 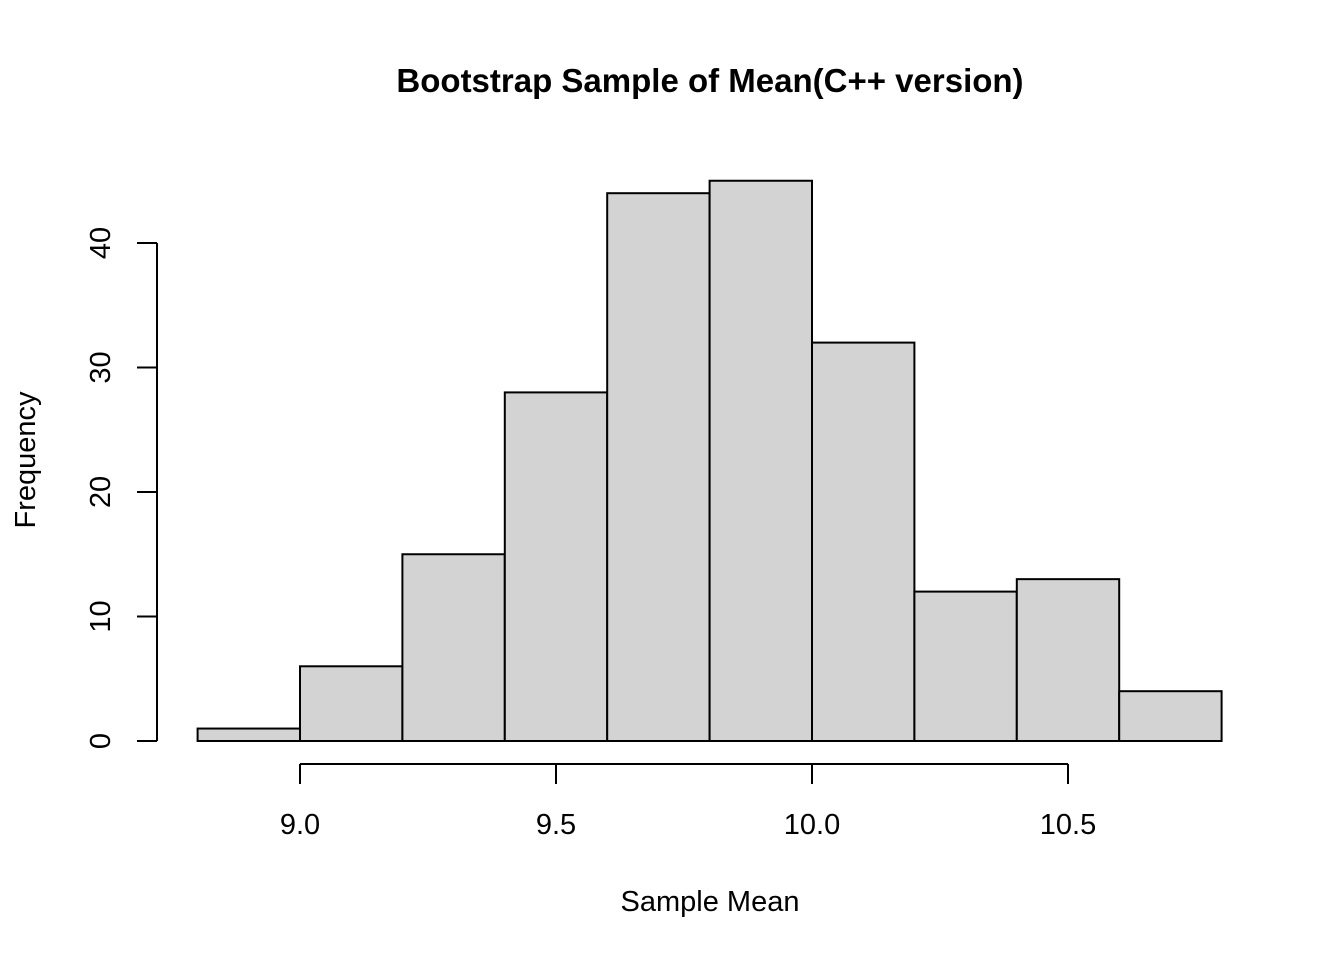 What do you see at coordinates (101, 616) in the screenshot?
I see `y-tick-label: 10` at bounding box center [101, 616].